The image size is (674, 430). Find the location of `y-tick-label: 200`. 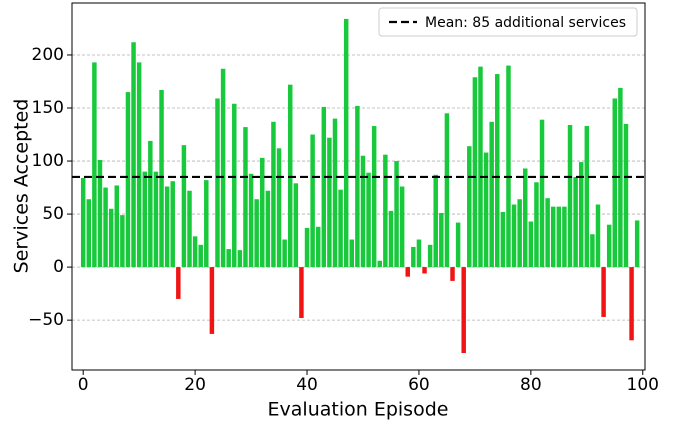

y-tick-label: 200 is located at coordinates (48, 55).